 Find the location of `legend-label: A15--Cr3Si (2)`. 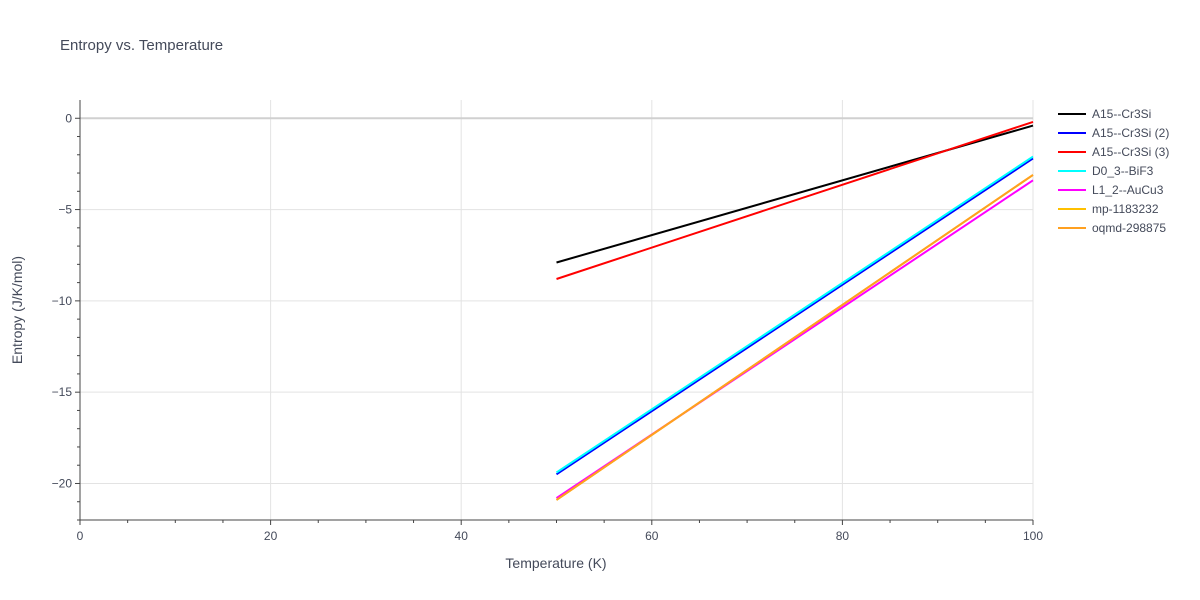

legend-label: A15--Cr3Si (2) is located at coordinates (1130, 133).